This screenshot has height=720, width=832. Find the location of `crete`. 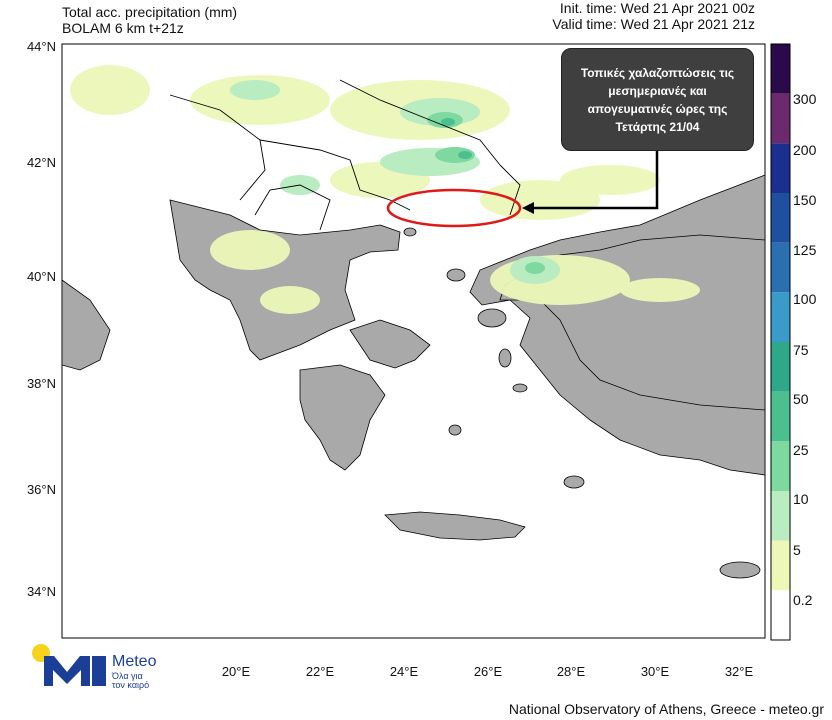

crete is located at coordinates (455, 526).